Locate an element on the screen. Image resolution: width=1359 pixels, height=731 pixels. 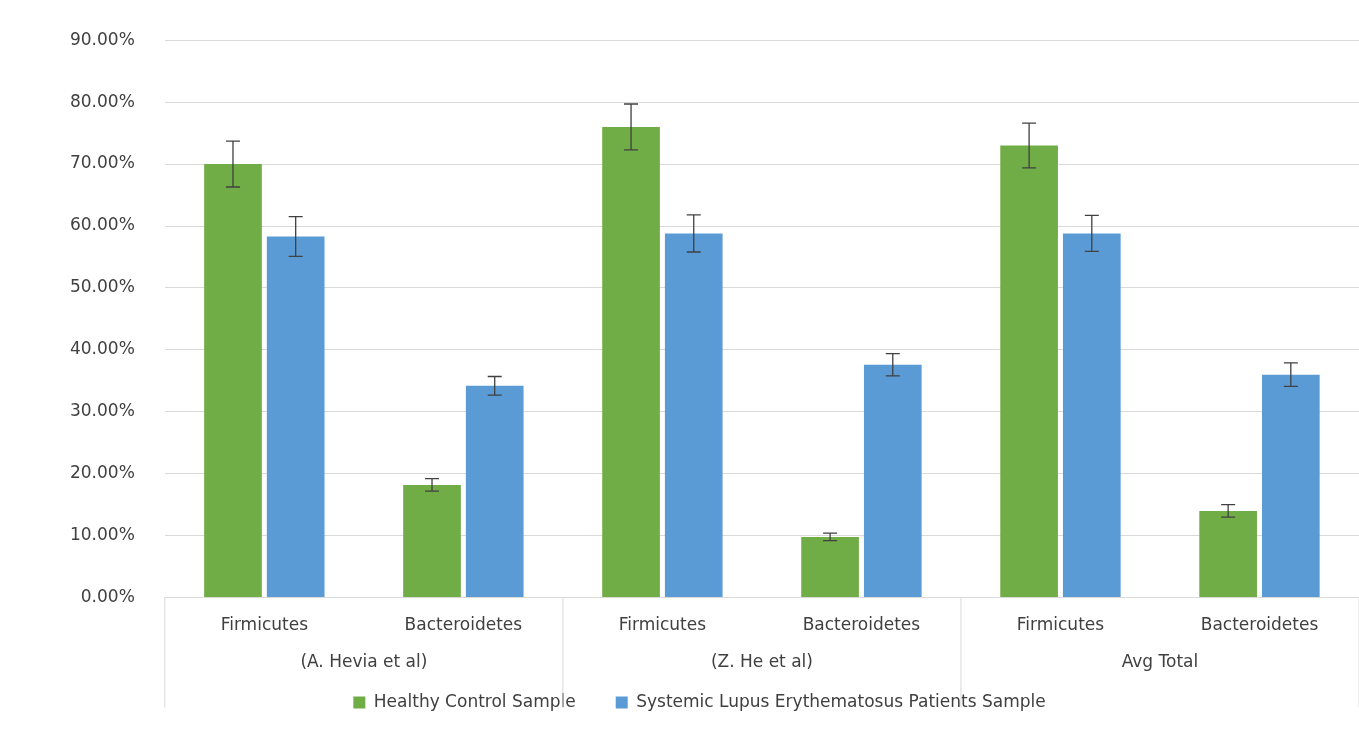
text: (Z. He et al) is located at coordinates (761, 661).